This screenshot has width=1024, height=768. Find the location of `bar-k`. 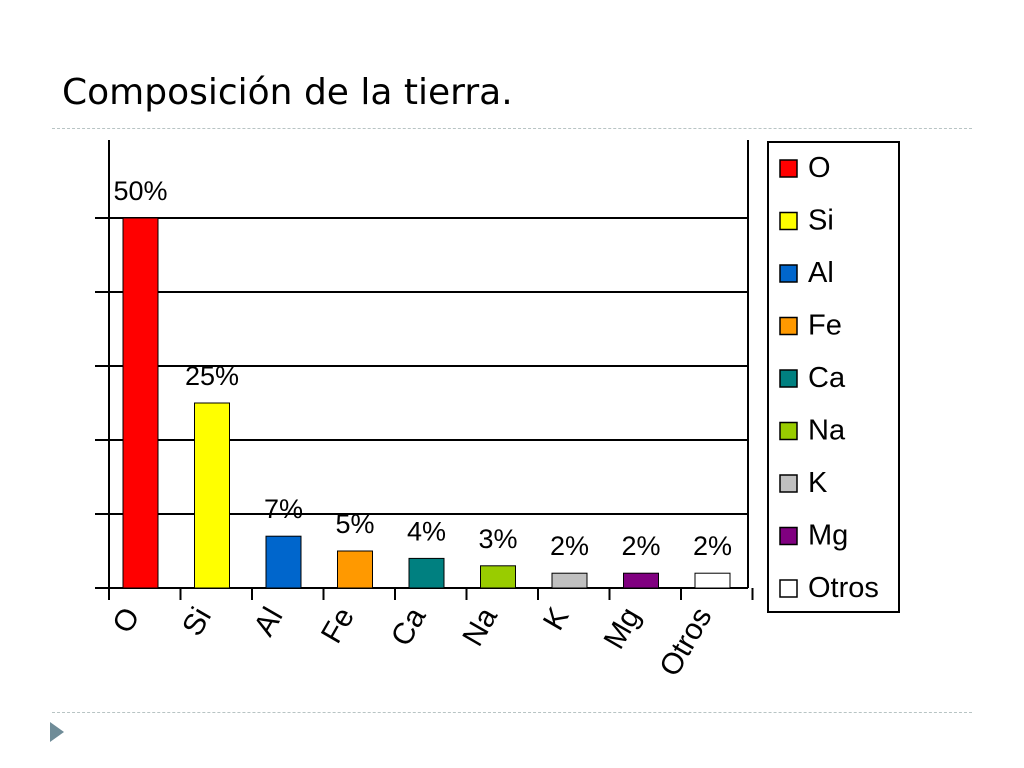

bar-k is located at coordinates (569, 580).